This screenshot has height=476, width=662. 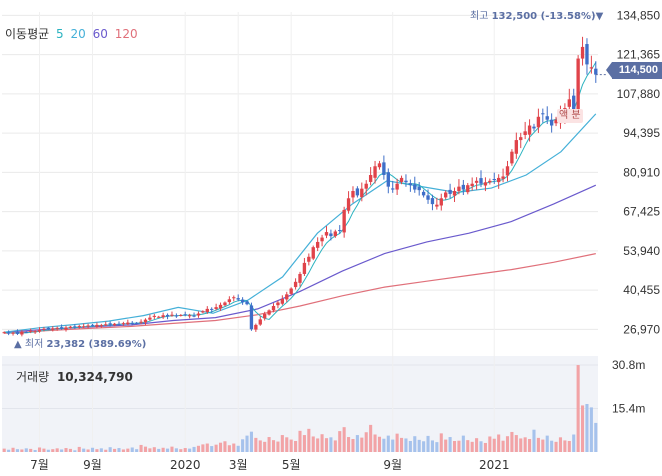 I want to click on y-tick-label: 134,850, so click(x=639, y=15).